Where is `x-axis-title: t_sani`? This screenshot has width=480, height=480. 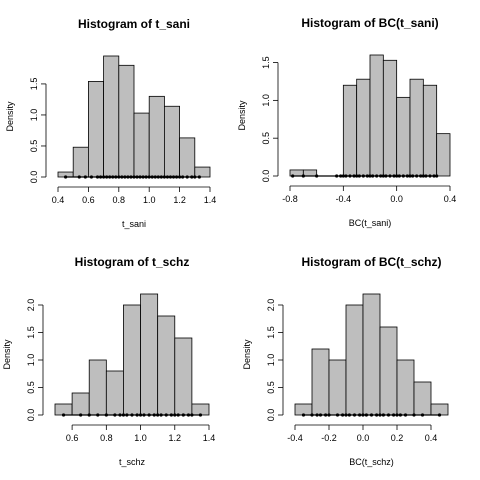
x-axis-title: t_sani is located at coordinates (134, 224).